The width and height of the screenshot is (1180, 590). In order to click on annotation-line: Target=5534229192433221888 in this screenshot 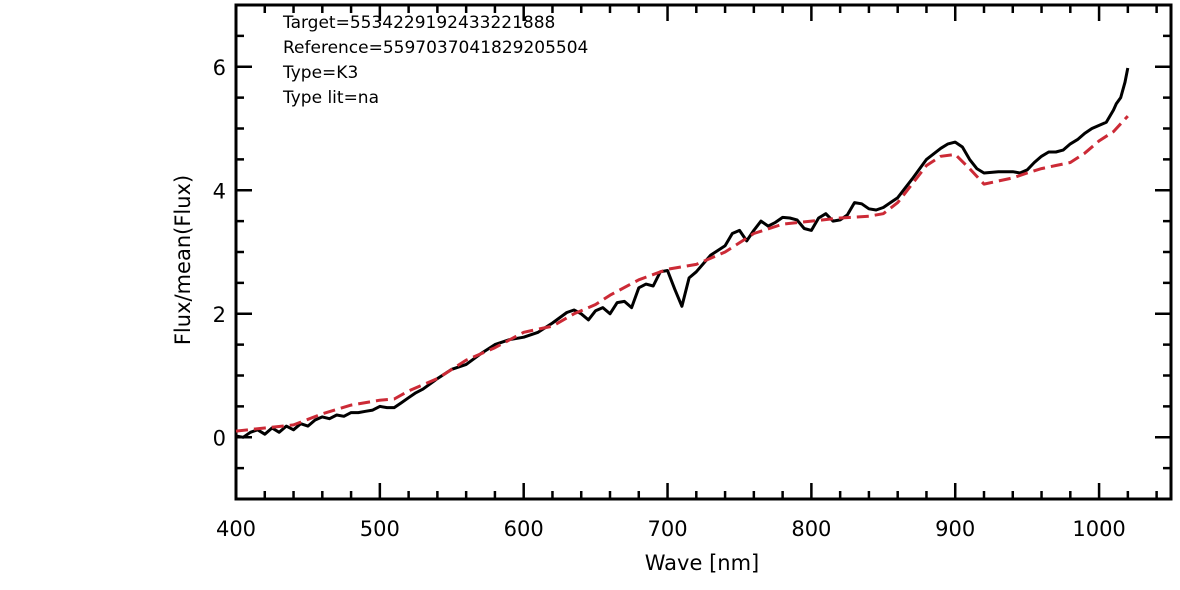, I will do `click(418, 23)`.